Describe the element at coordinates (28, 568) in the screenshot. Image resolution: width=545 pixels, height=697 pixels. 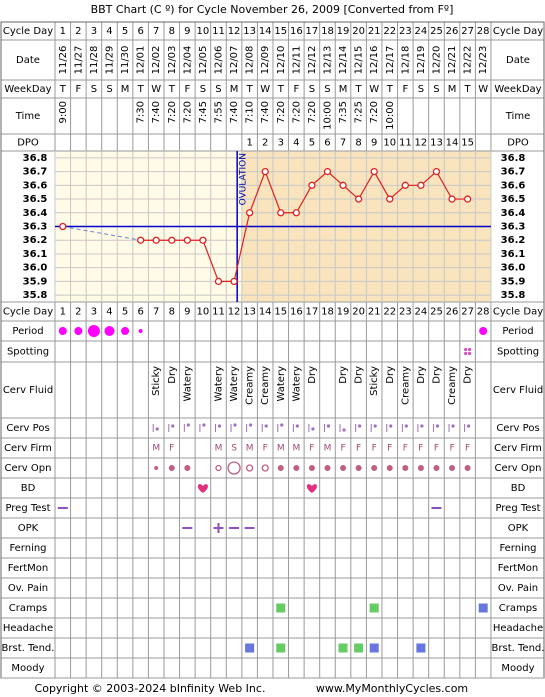
I see `row-label: FertMon` at that location.